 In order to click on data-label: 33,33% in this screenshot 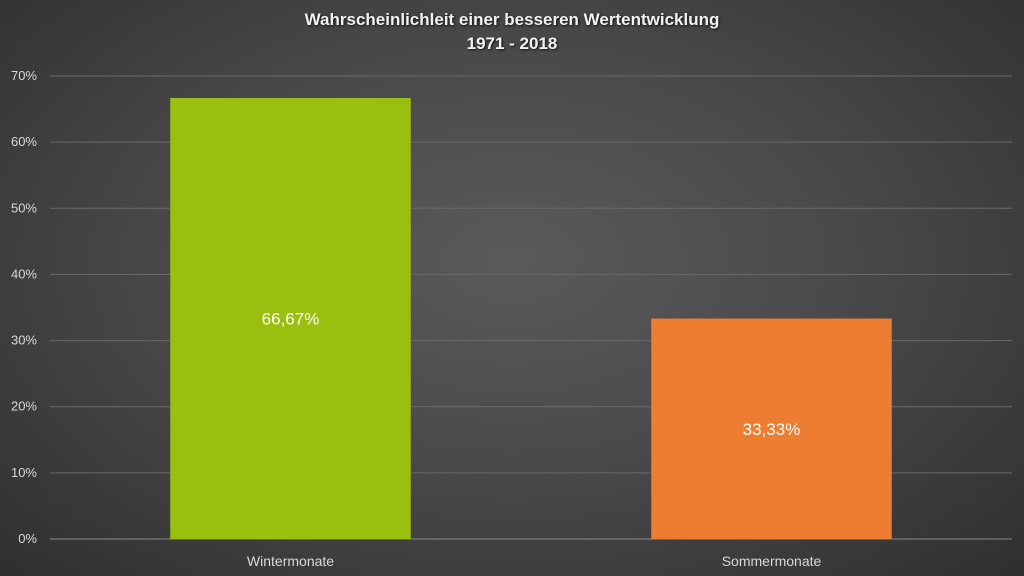, I will do `click(772, 429)`.